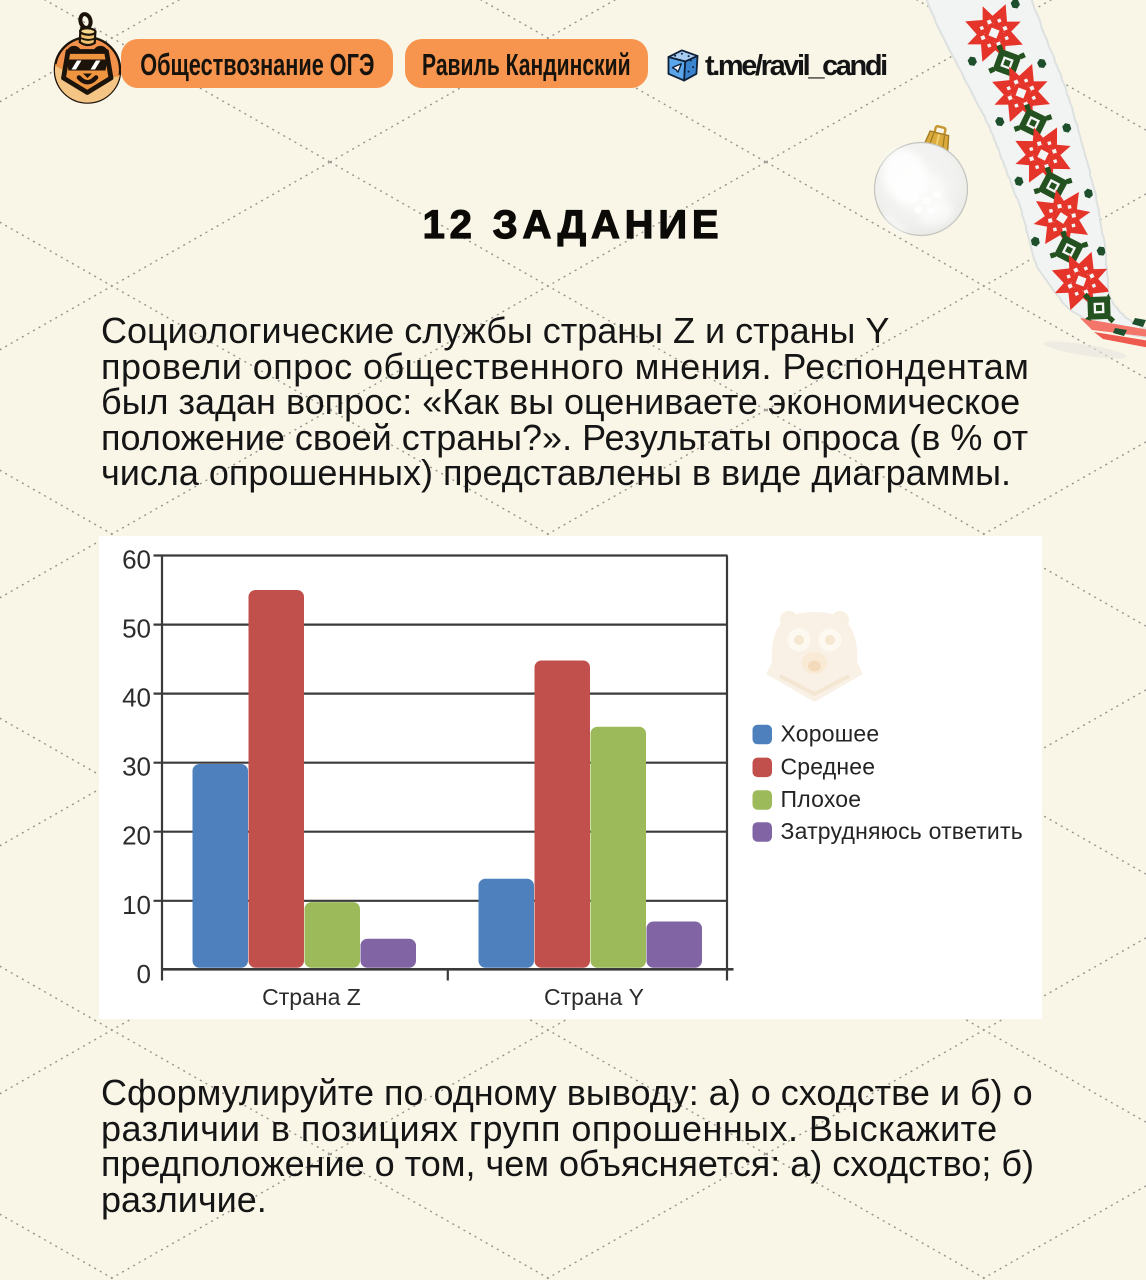  What do you see at coordinates (821, 799) in the screenshot?
I see `svg-text: Плохое` at bounding box center [821, 799].